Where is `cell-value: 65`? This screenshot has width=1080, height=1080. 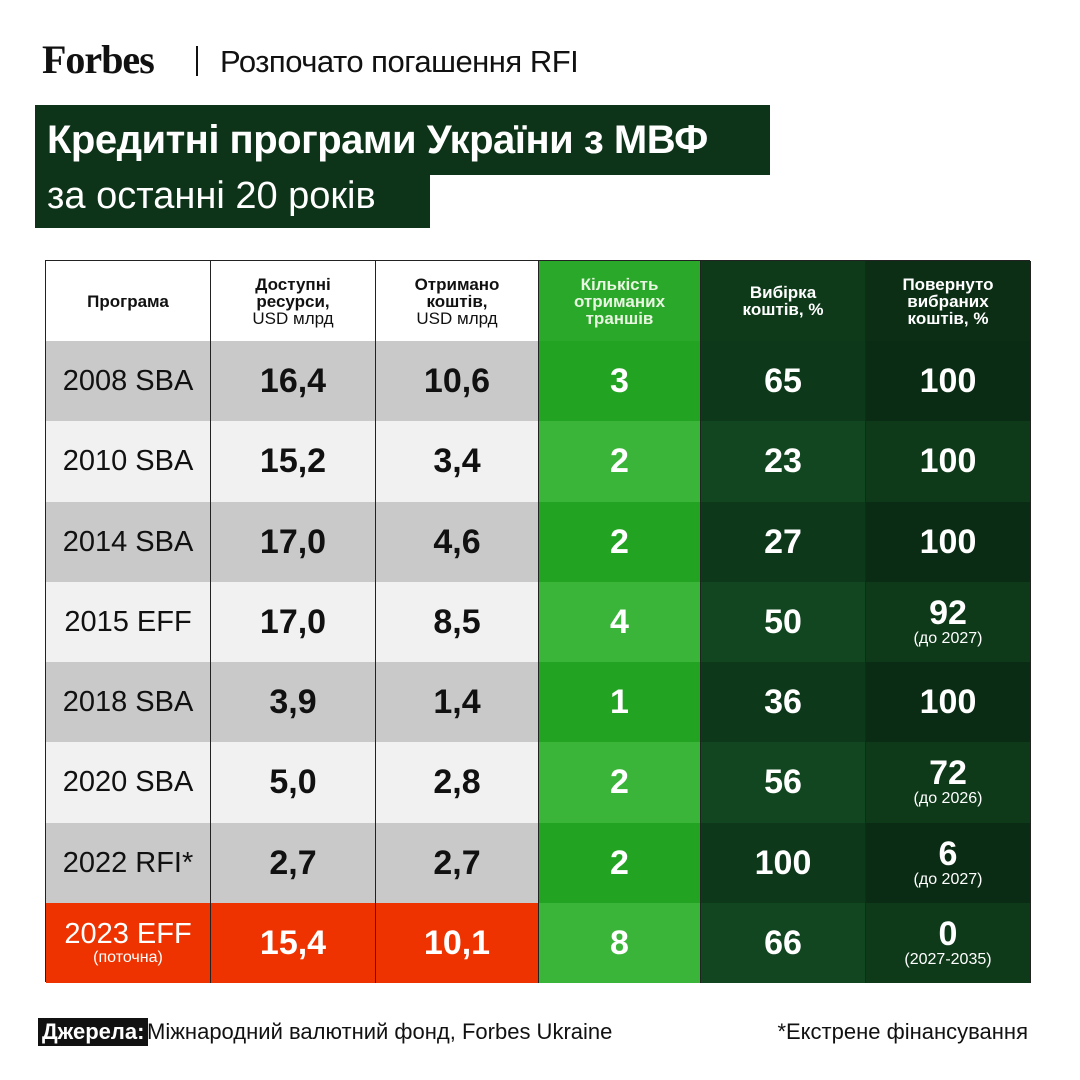 cell-value: 65 is located at coordinates (783, 381).